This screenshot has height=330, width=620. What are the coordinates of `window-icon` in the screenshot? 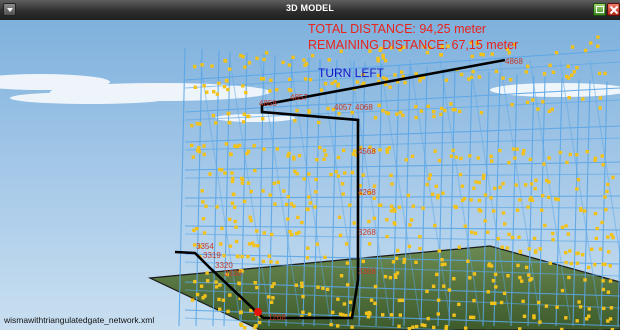 It's located at (599, 9).